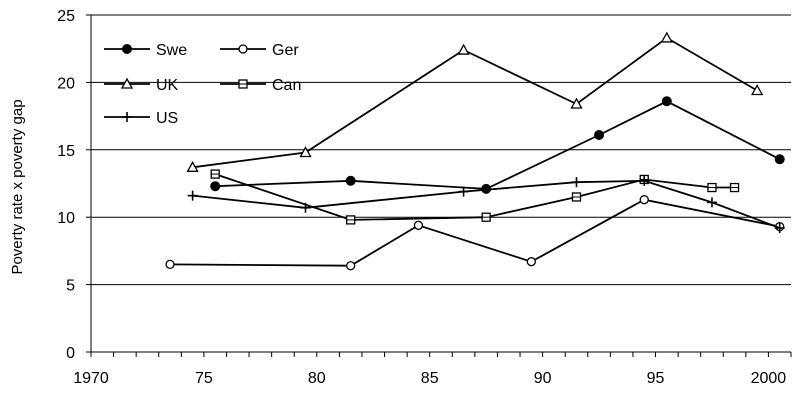 The width and height of the screenshot is (801, 394). Describe the element at coordinates (66, 218) in the screenshot. I see `y-tick-label: 10` at that location.